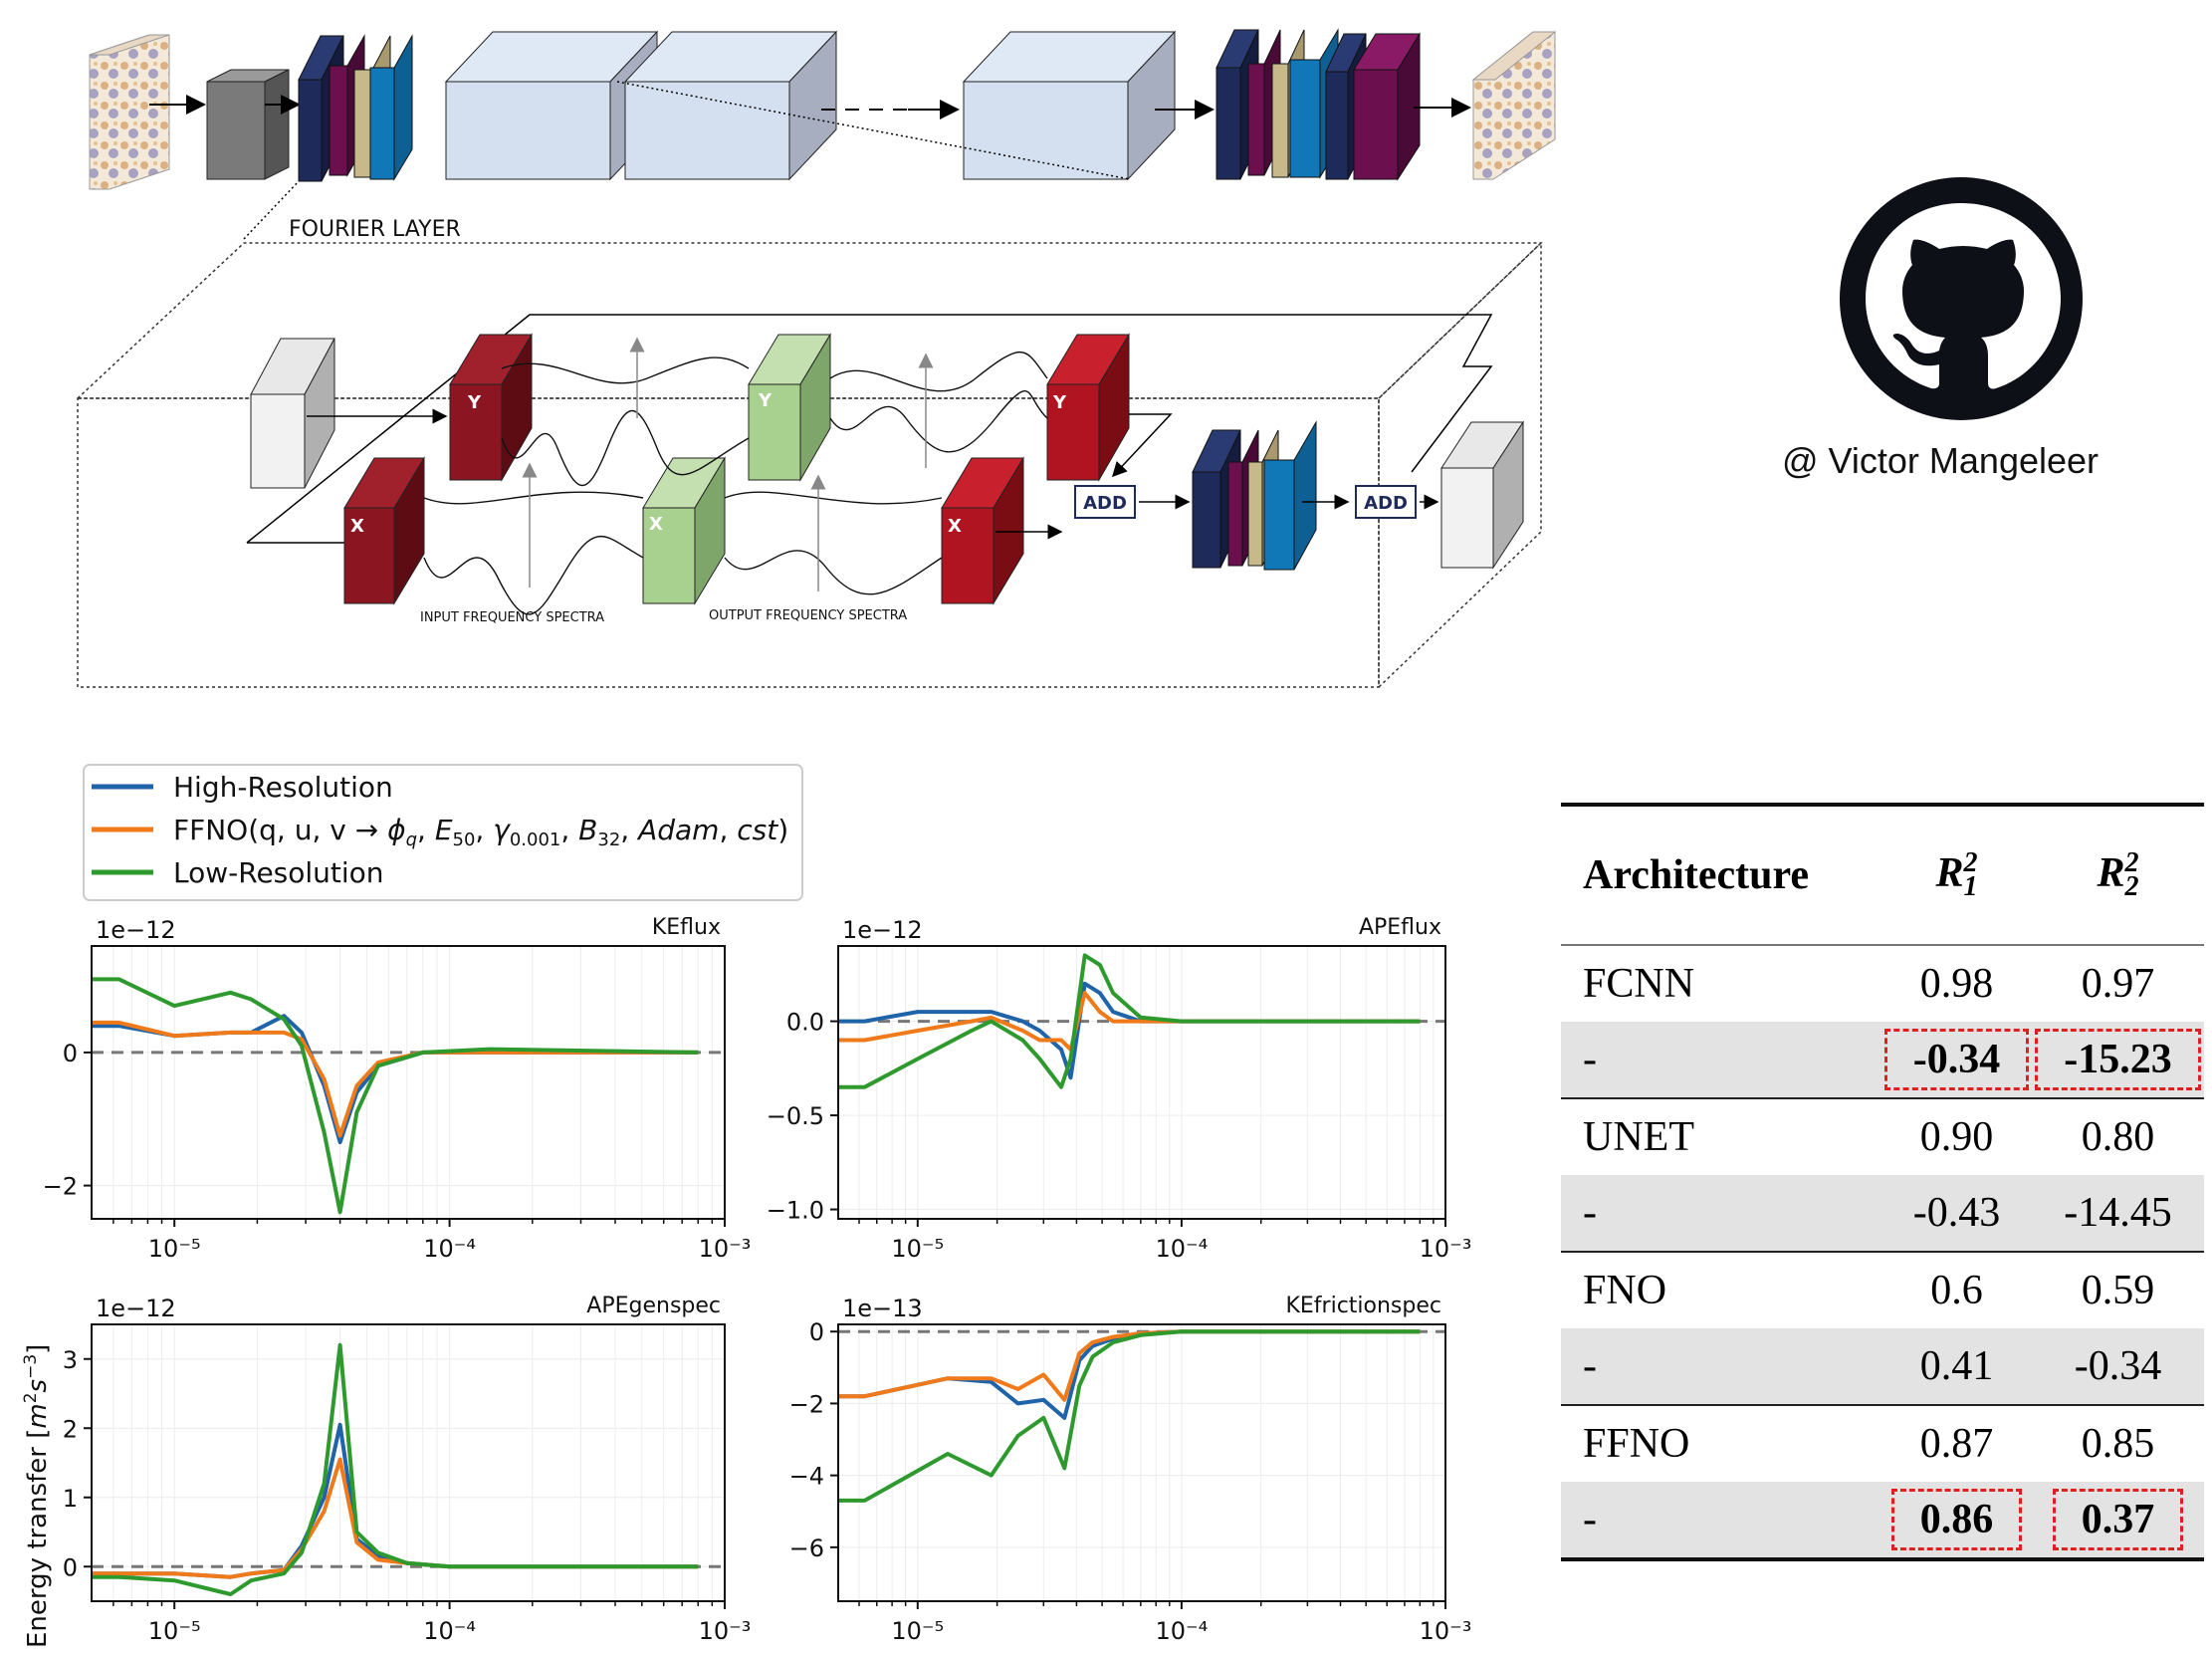 The height and width of the screenshot is (1653, 2212). Describe the element at coordinates (1957, 876) in the screenshot. I see `header-r1: R21` at that location.